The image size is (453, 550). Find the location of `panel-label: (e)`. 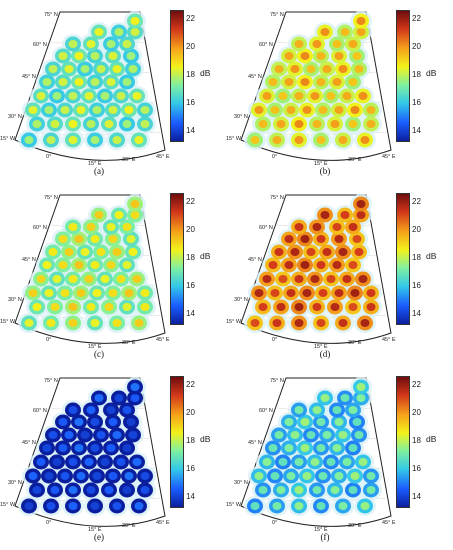

panel-label: (e) is located at coordinates (99, 537).